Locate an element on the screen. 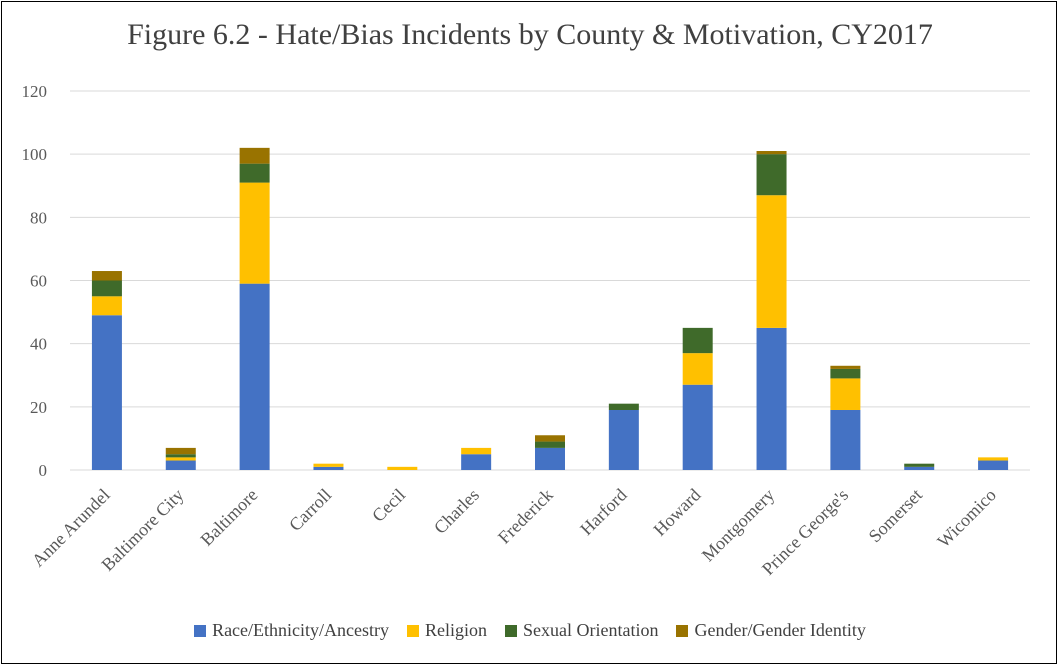 This screenshot has height=667, width=1060. x-tick-label: Montgomery is located at coordinates (738, 525).